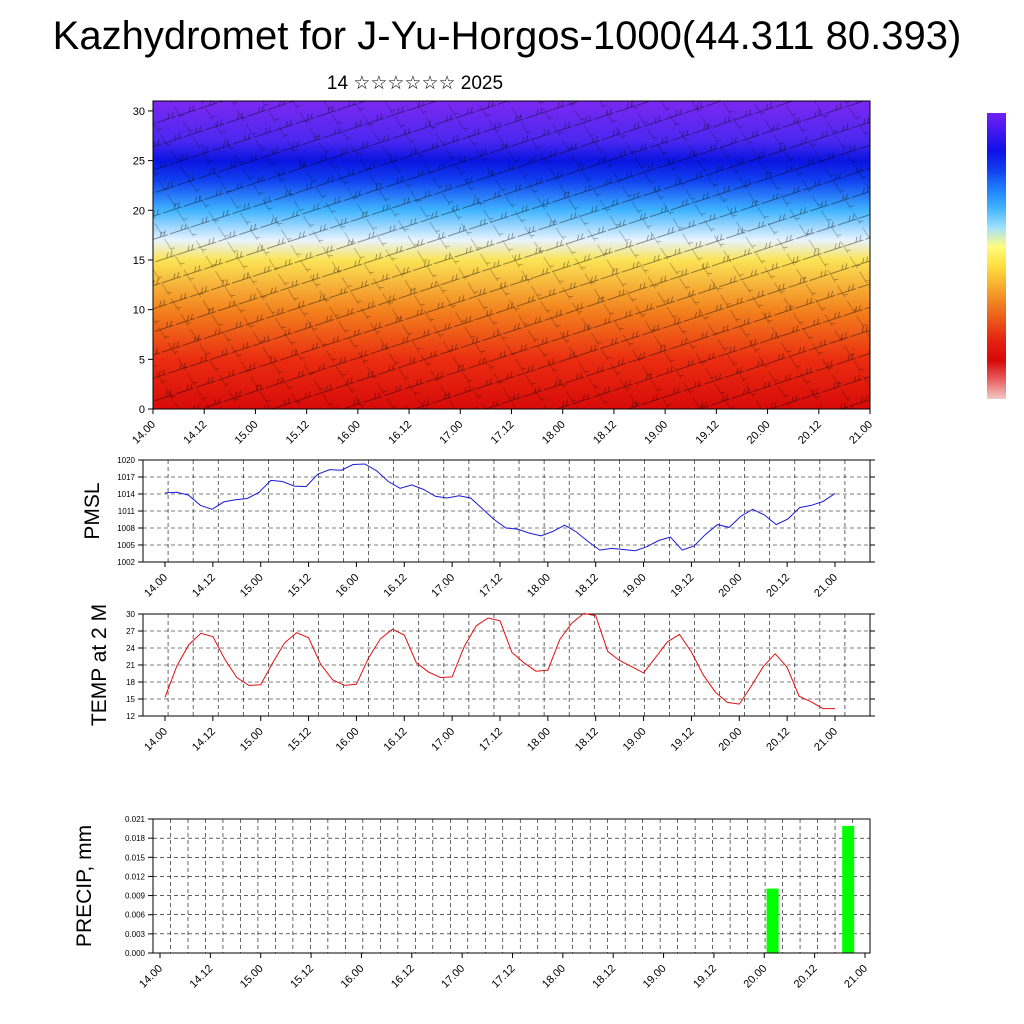  I want to click on y-tick-label: 21, so click(130, 665).